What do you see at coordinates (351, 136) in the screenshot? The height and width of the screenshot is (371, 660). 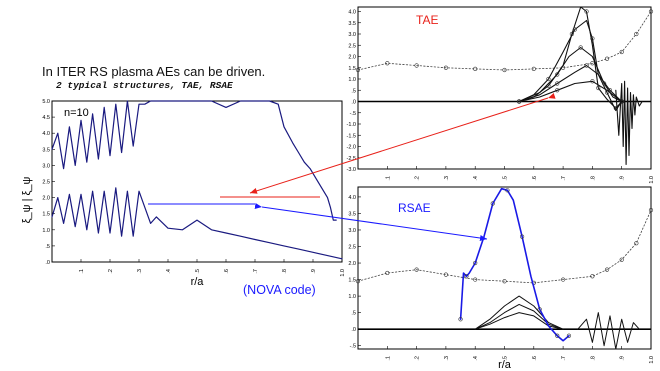 I see `tae-ytick-label: -1.5` at bounding box center [351, 136].